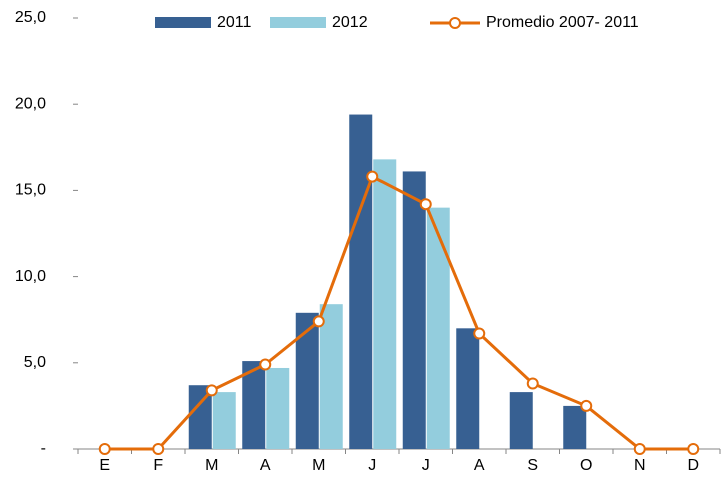 The image size is (721, 496). Describe the element at coordinates (693, 465) in the screenshot. I see `x-tick-label: D` at that location.